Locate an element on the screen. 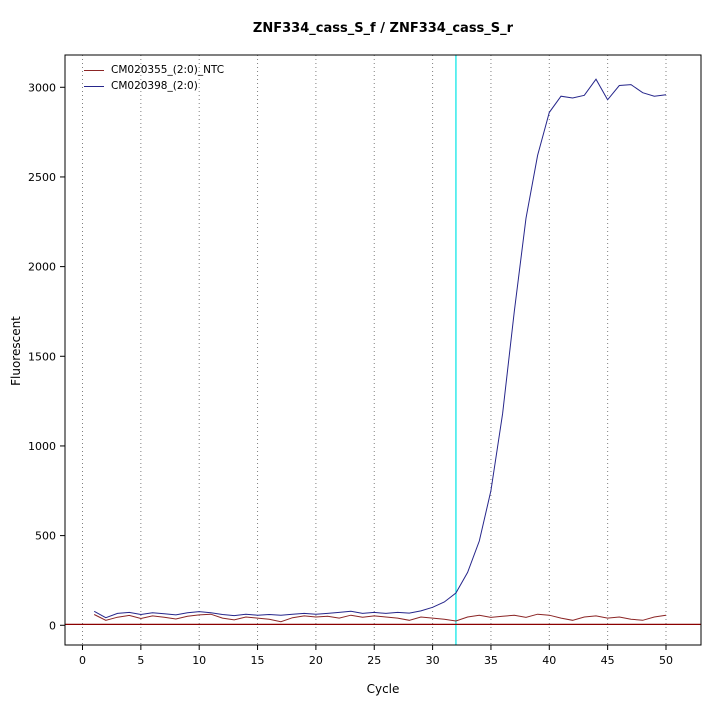  legend-label-sample: CM020398_(2:0) is located at coordinates (154, 86).